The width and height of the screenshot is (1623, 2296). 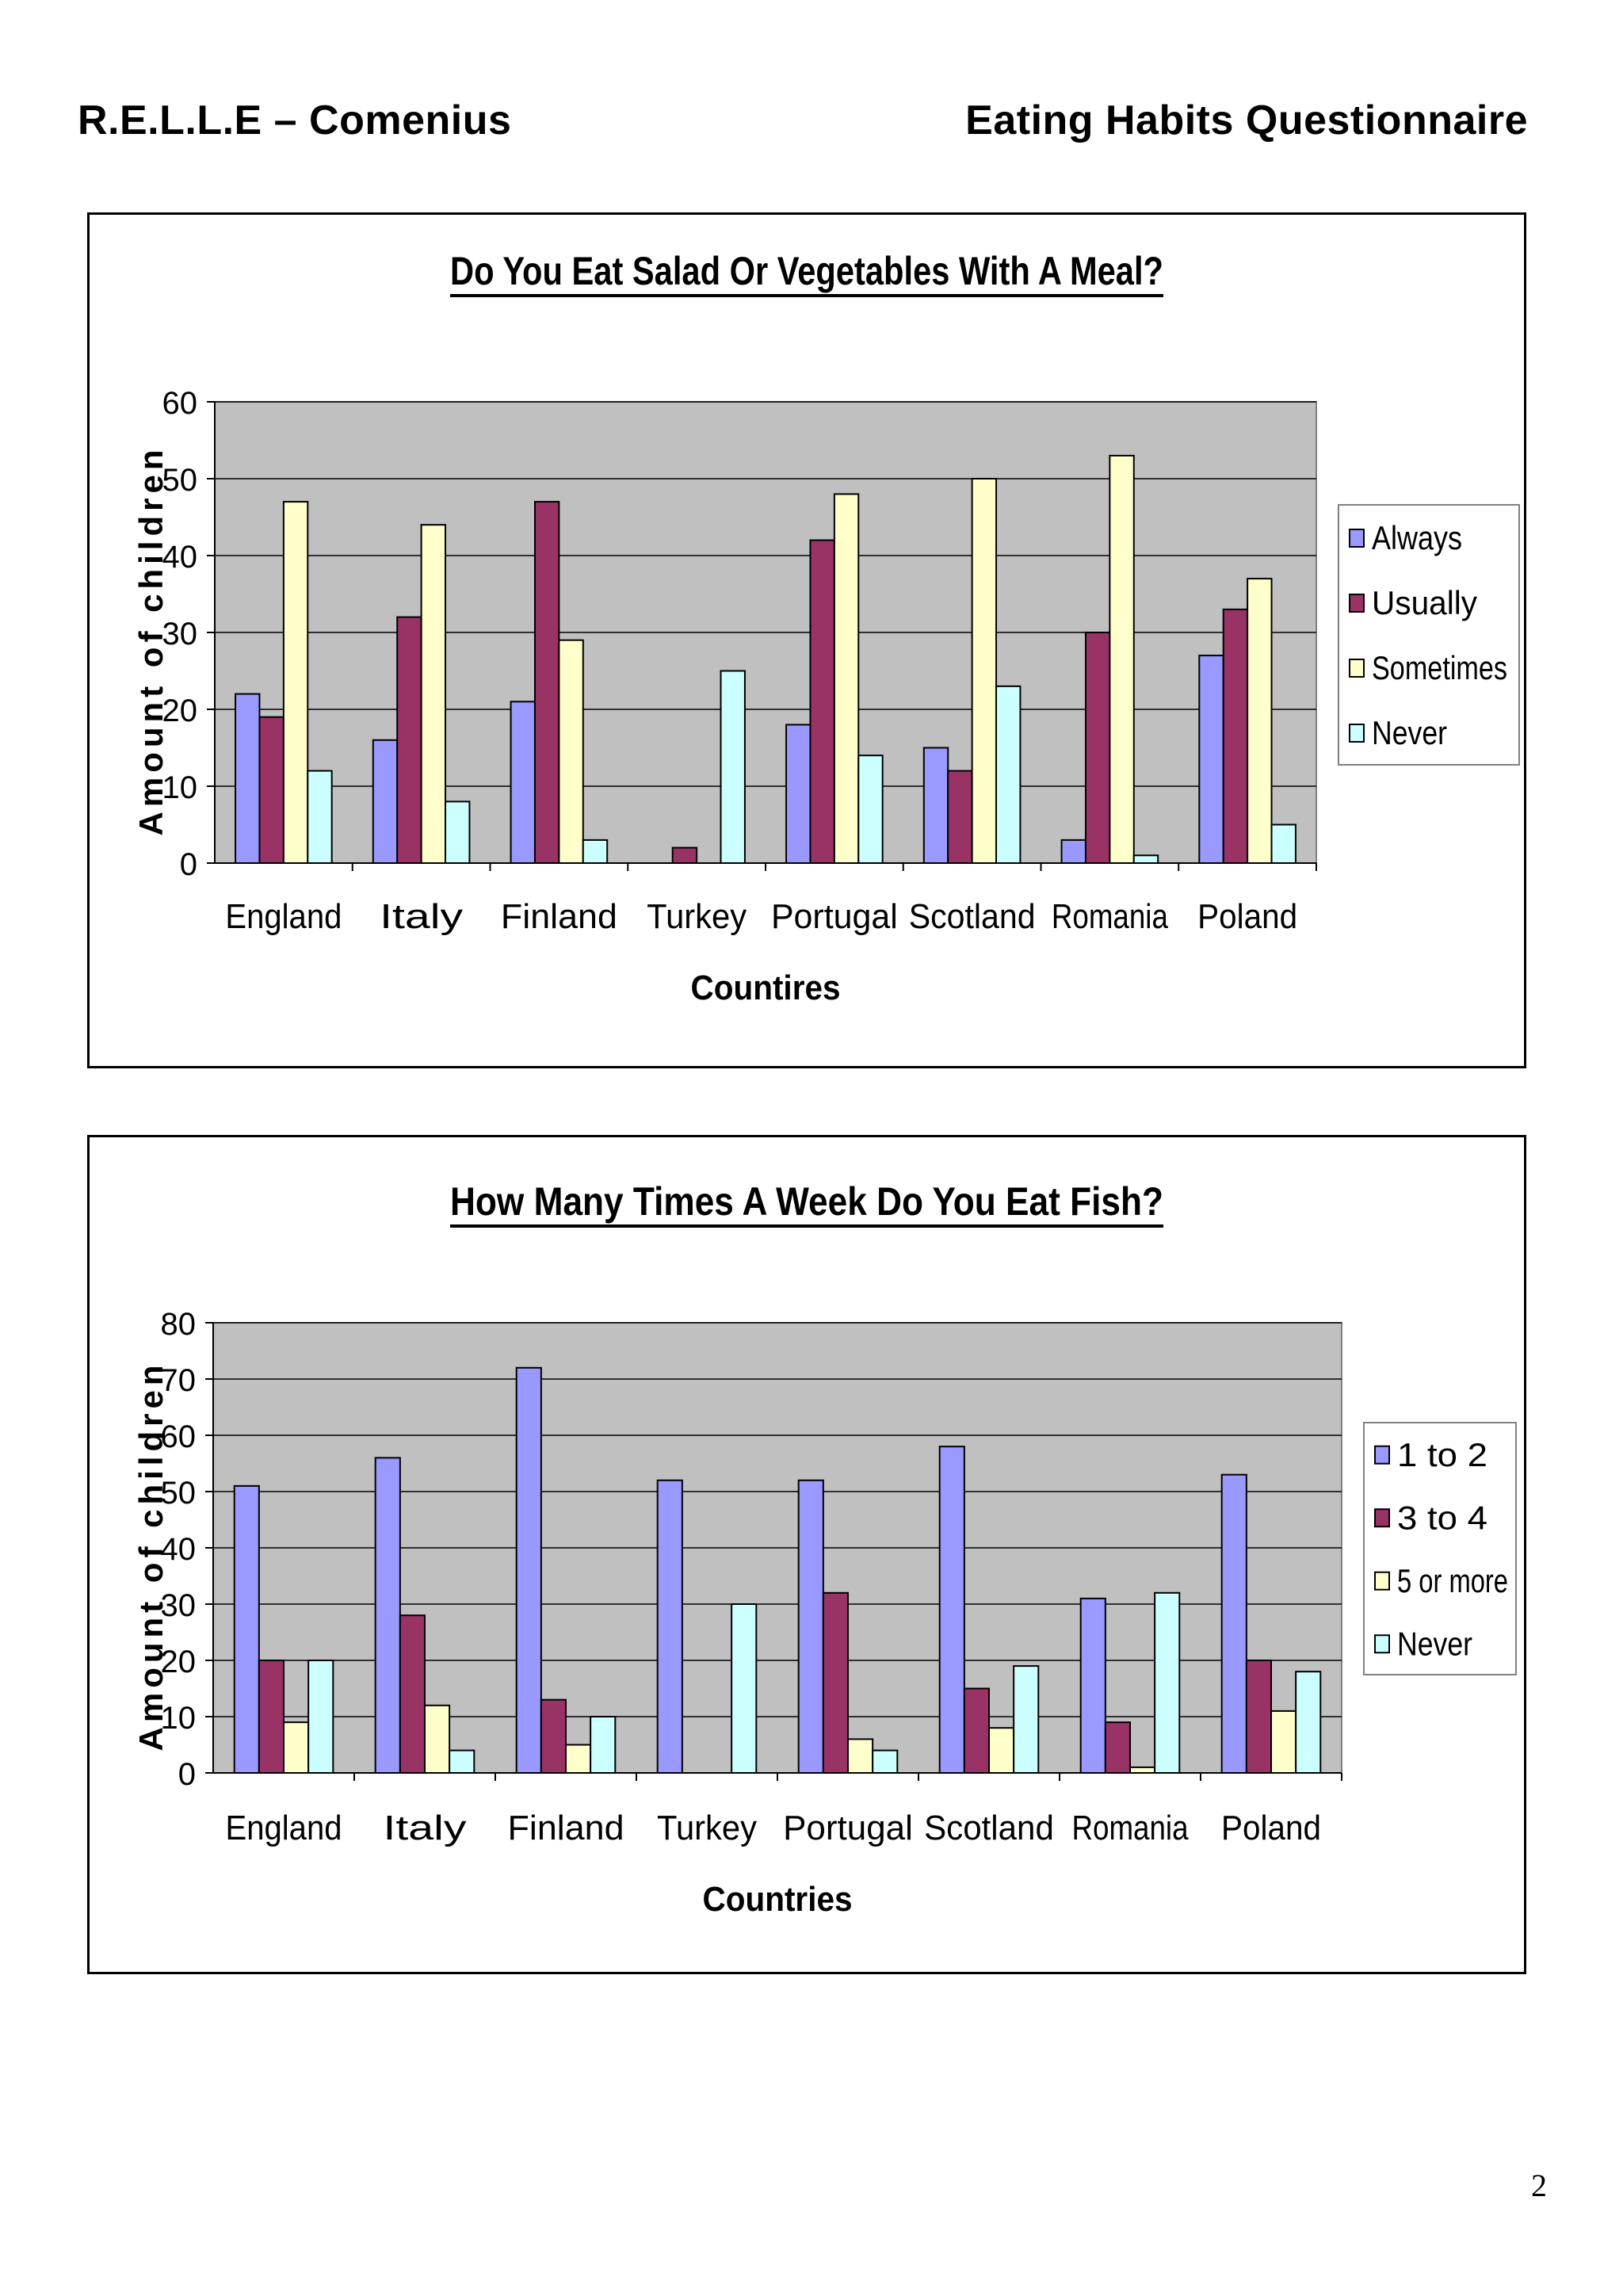 I want to click on bar-1-to-2-portugal, so click(x=810, y=1626).